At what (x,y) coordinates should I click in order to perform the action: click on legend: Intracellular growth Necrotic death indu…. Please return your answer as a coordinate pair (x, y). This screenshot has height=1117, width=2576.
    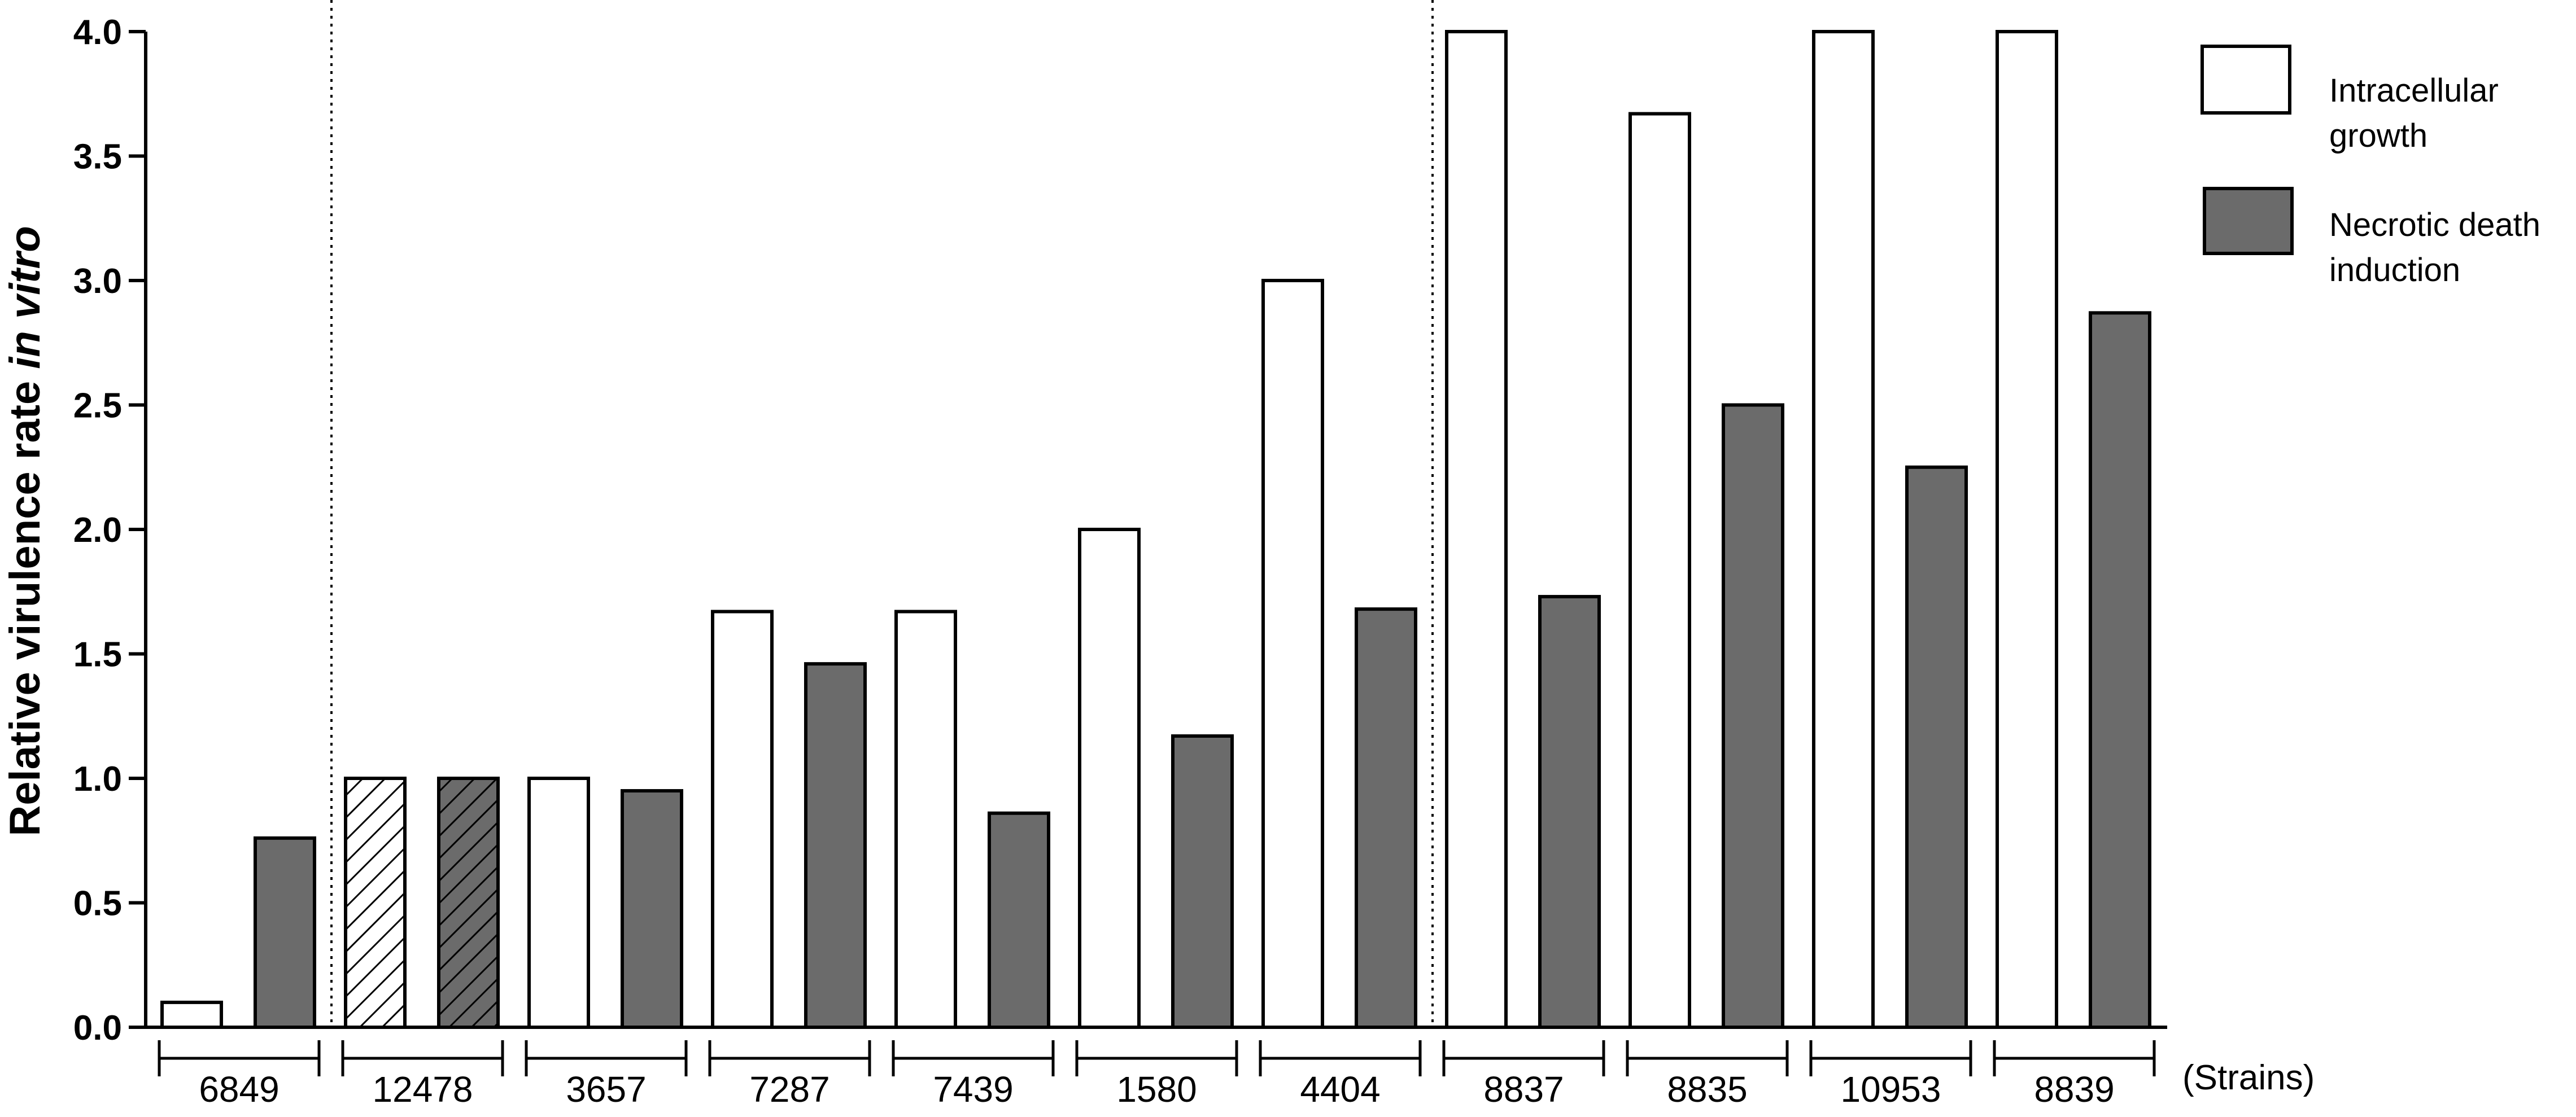
    Looking at the image, I should click on (2375, 167).